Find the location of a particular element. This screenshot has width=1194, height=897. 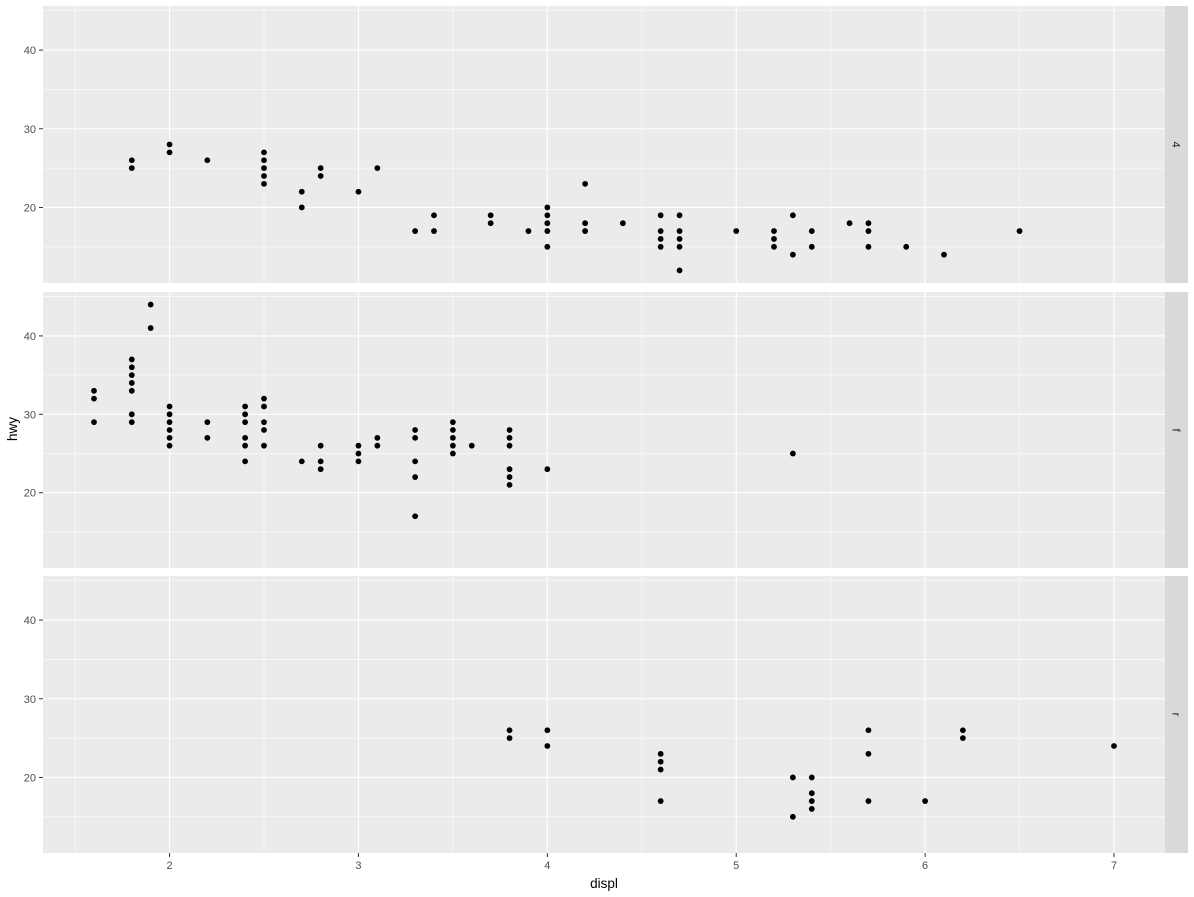

facet-strip-label: 4 is located at coordinates (1176, 144).